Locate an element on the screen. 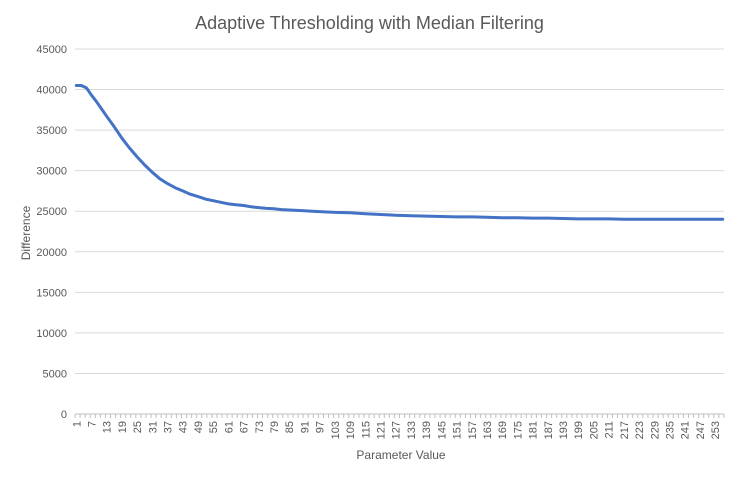 This screenshot has height=478, width=739. y-tick-label: 45000 is located at coordinates (51, 50).